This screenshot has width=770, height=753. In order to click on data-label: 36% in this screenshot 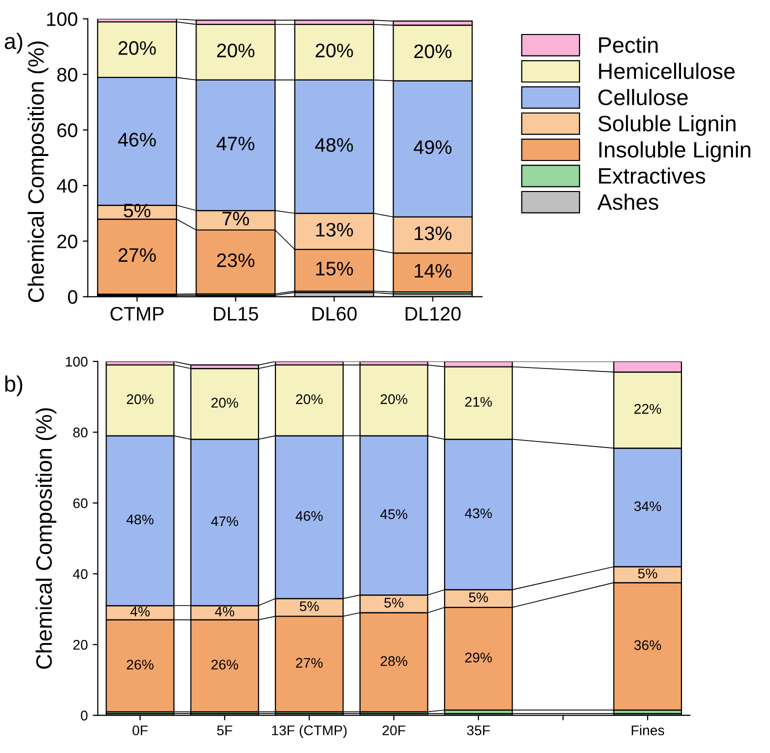, I will do `click(648, 645)`.